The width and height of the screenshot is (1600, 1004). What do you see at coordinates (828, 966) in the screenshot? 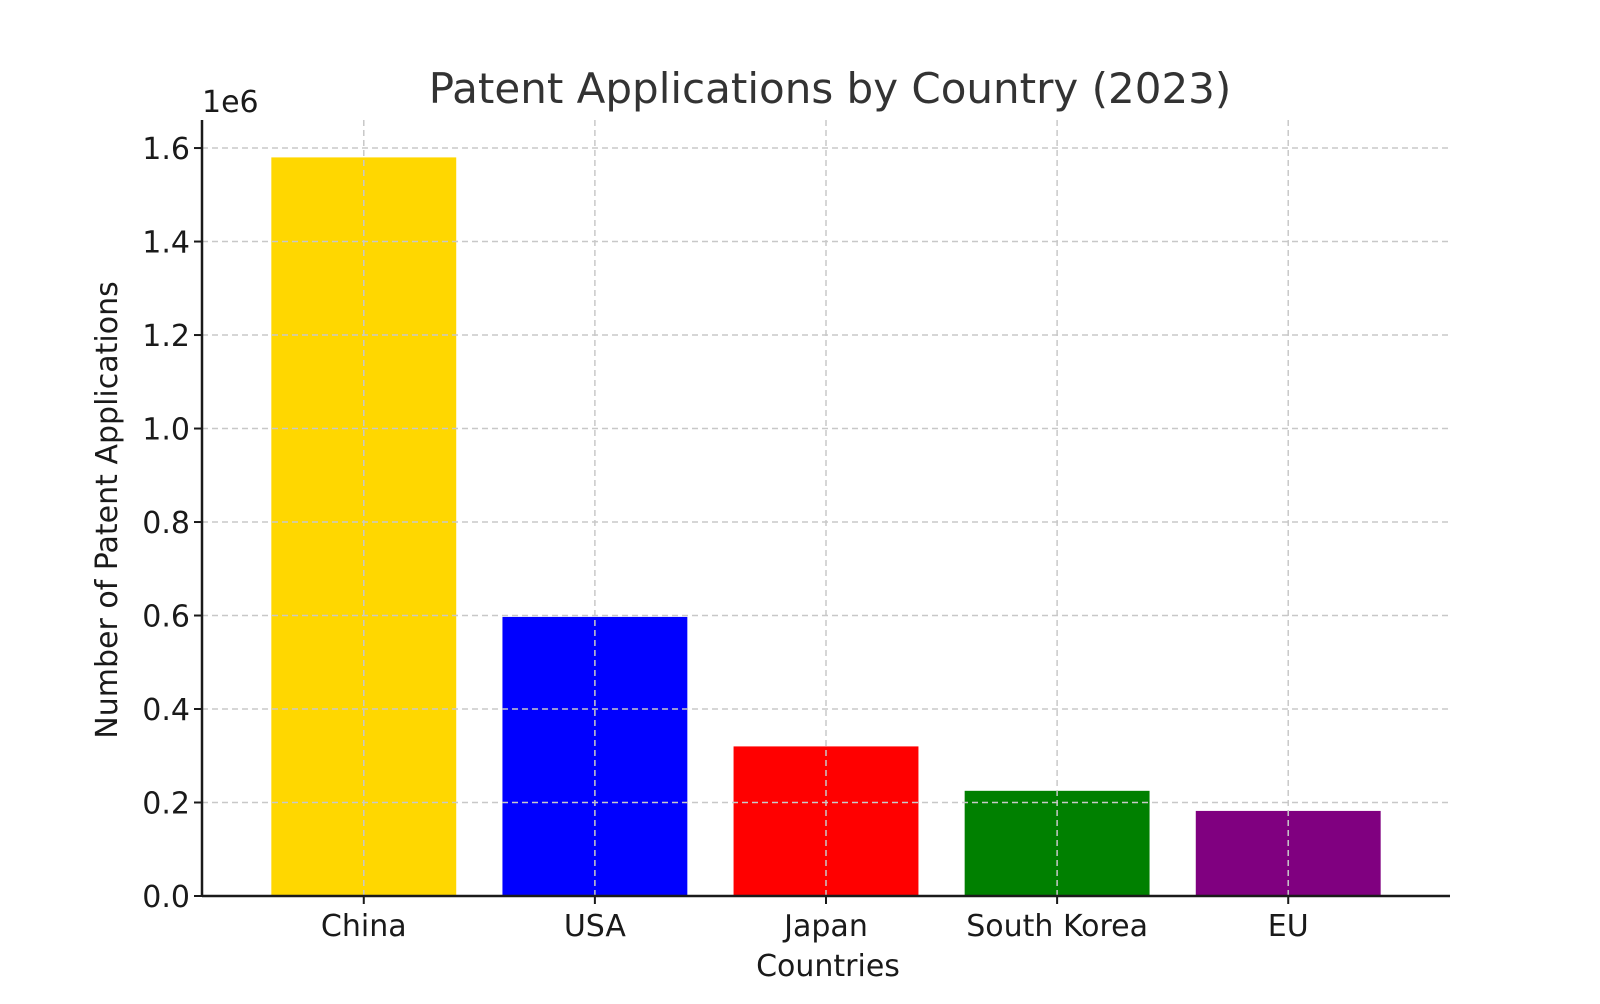
I see `x-axis-title: Countries` at bounding box center [828, 966].